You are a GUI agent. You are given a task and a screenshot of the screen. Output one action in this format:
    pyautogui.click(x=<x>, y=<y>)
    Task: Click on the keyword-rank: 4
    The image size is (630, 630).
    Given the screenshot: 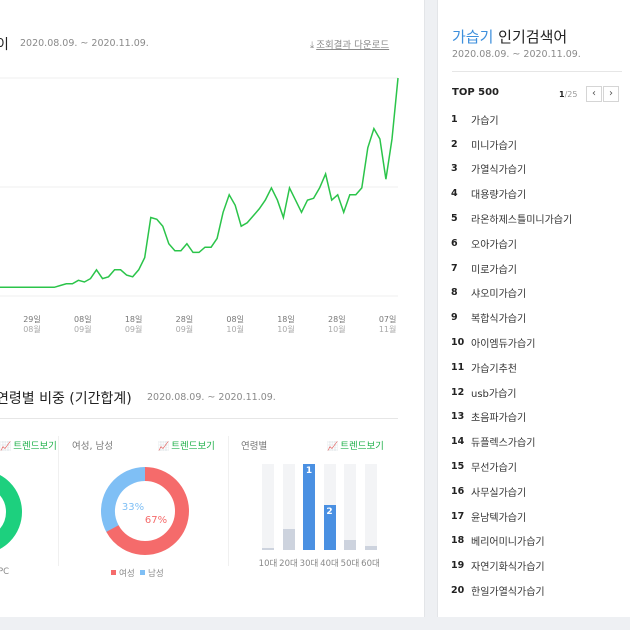 What is the action you would take?
    pyautogui.click(x=454, y=194)
    